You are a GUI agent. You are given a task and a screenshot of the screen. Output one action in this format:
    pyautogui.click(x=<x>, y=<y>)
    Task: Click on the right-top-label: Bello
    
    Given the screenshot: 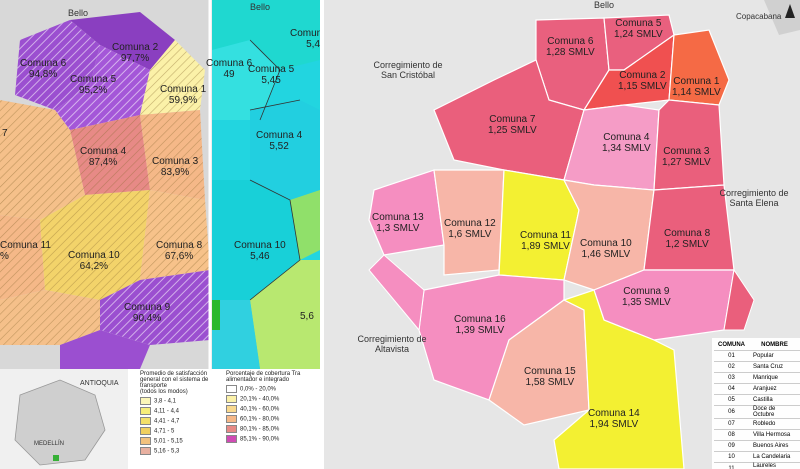 What is the action you would take?
    pyautogui.click(x=604, y=5)
    